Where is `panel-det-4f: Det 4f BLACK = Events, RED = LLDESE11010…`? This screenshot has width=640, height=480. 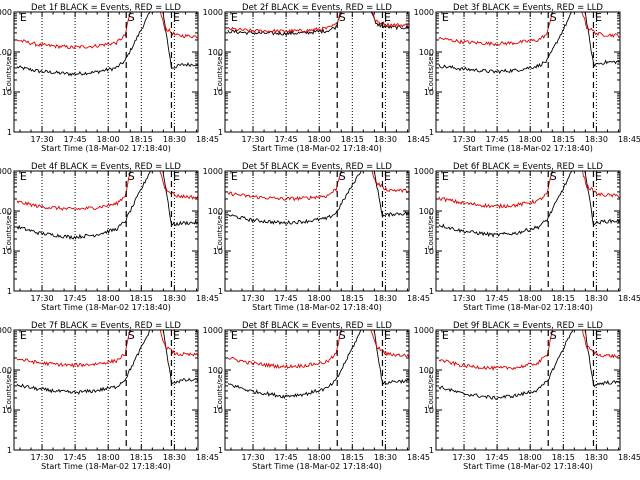 panel-det-4f: Det 4f BLACK = Events, RED = LLDESE11010… is located at coordinates (109, 237).